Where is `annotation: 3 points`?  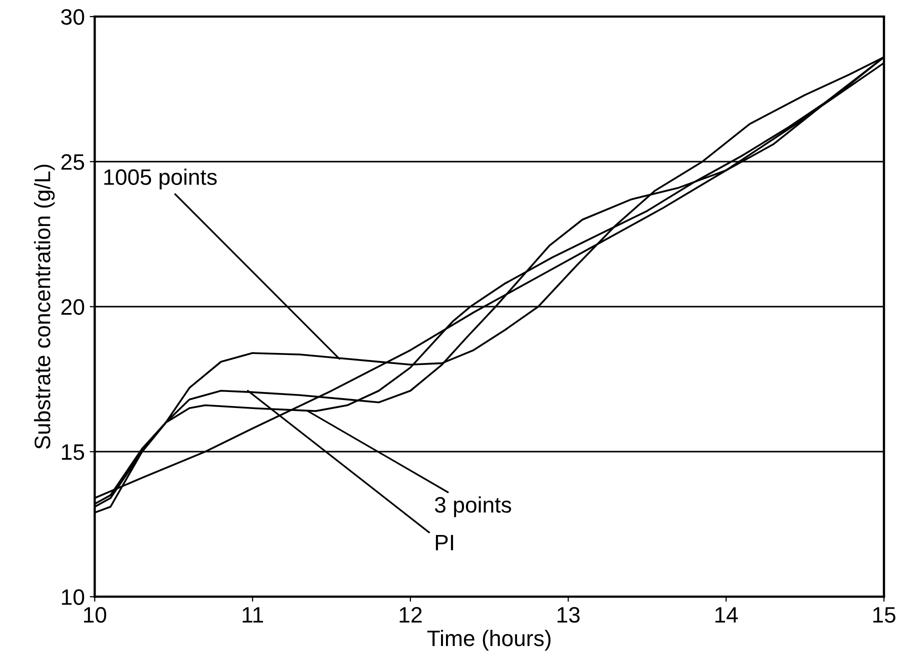 annotation: 3 points is located at coordinates (473, 507).